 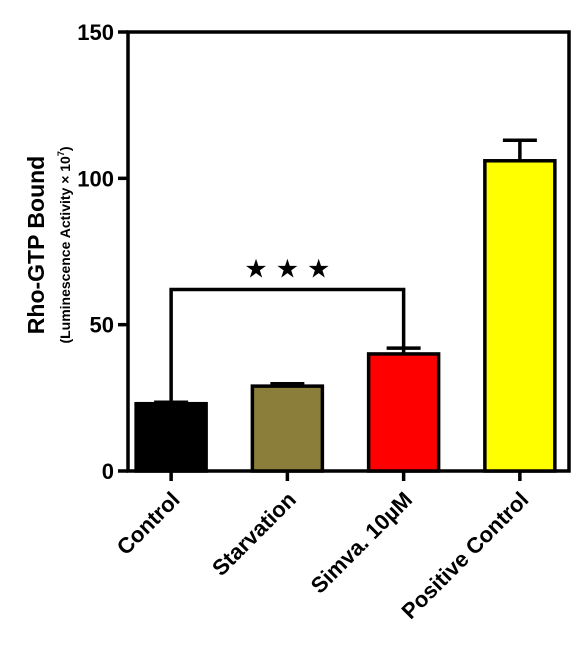 What do you see at coordinates (287, 345) in the screenshot?
I see `significance-bracket` at bounding box center [287, 345].